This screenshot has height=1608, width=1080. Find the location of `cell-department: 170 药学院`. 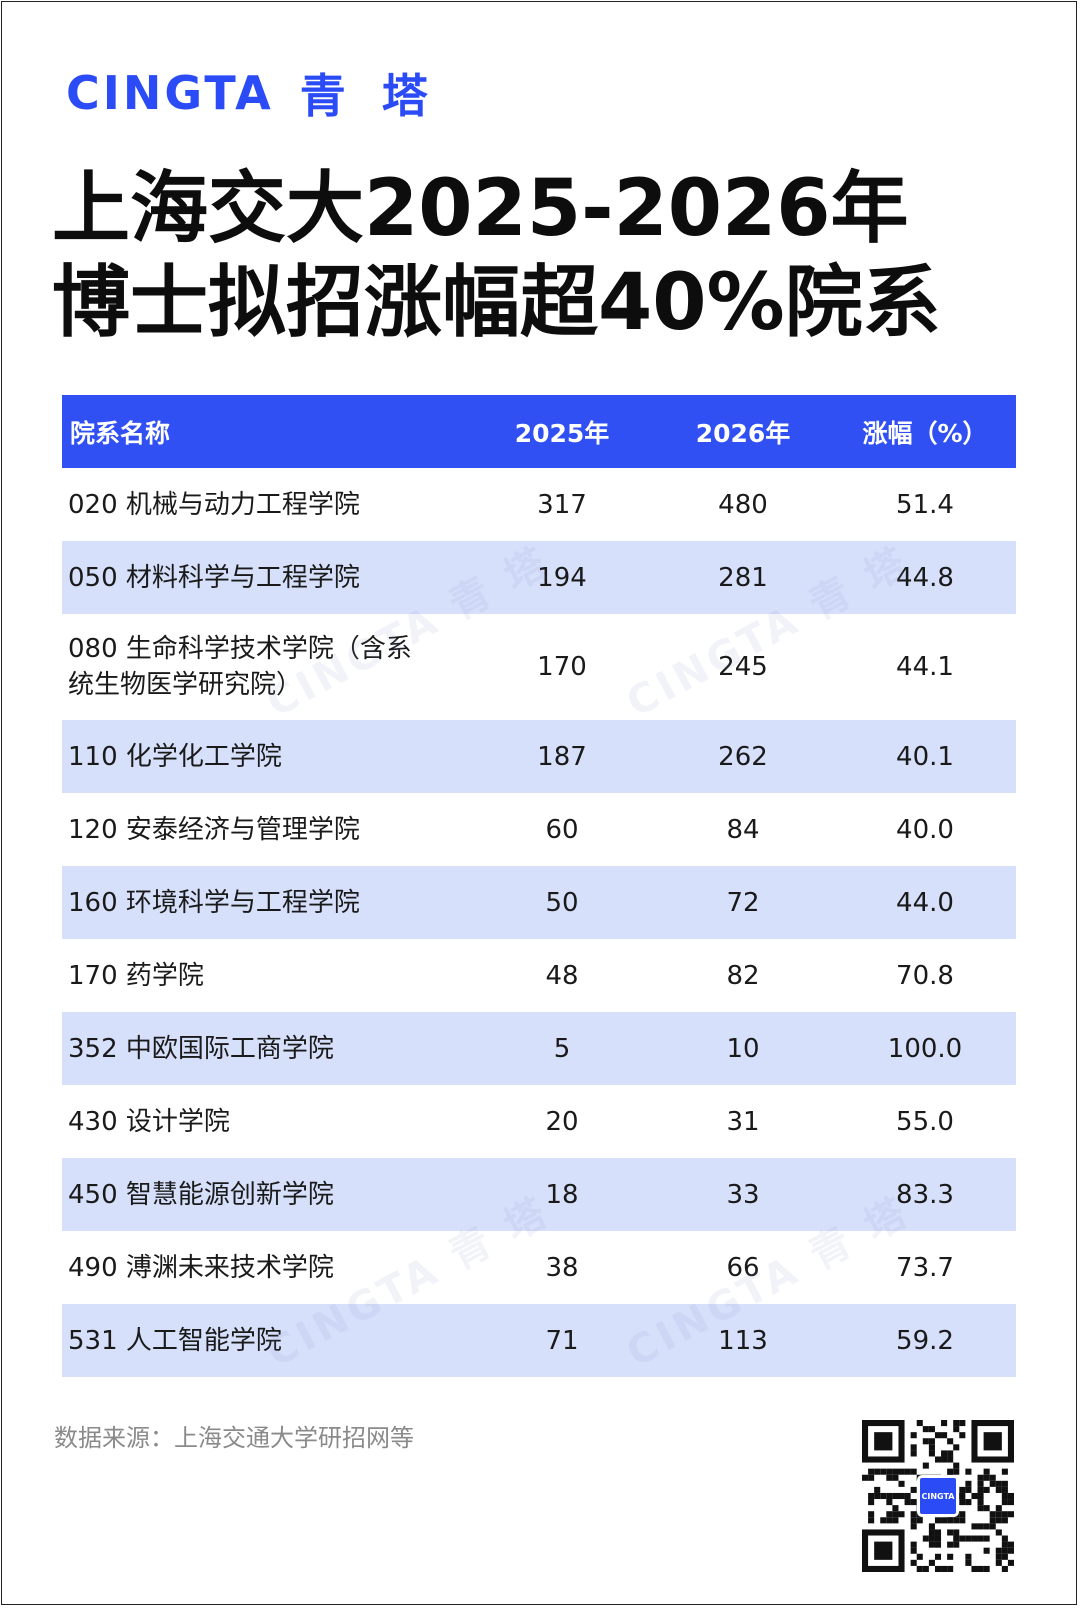

cell-department: 170 药学院 is located at coordinates (136, 975).